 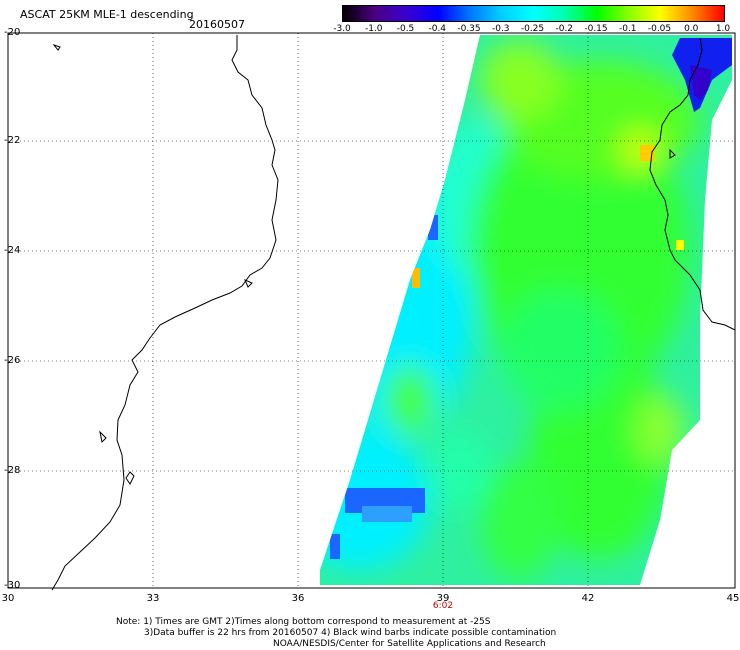 What do you see at coordinates (500, 29) in the screenshot?
I see `colorbar-tick-label: -0.3` at bounding box center [500, 29].